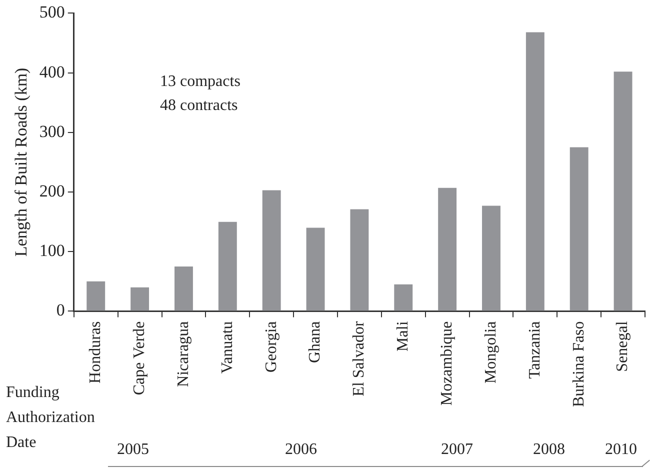  What do you see at coordinates (21, 162) in the screenshot?
I see `y-axis-title: Length of Built Roads (km)` at bounding box center [21, 162].